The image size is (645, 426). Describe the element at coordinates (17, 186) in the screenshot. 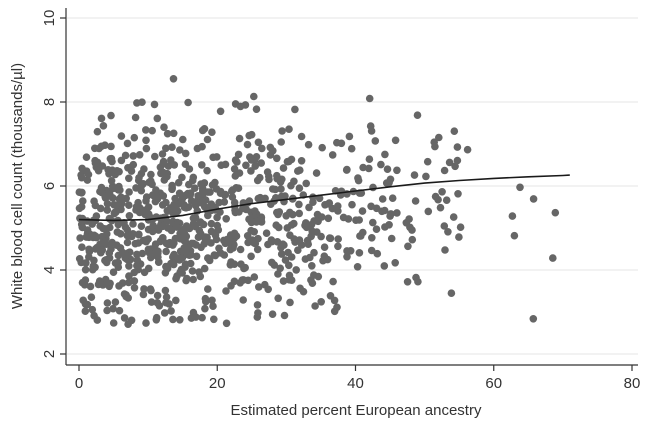

I see `y-axis-title: White blood cell count (thousands/µl)` at that location.